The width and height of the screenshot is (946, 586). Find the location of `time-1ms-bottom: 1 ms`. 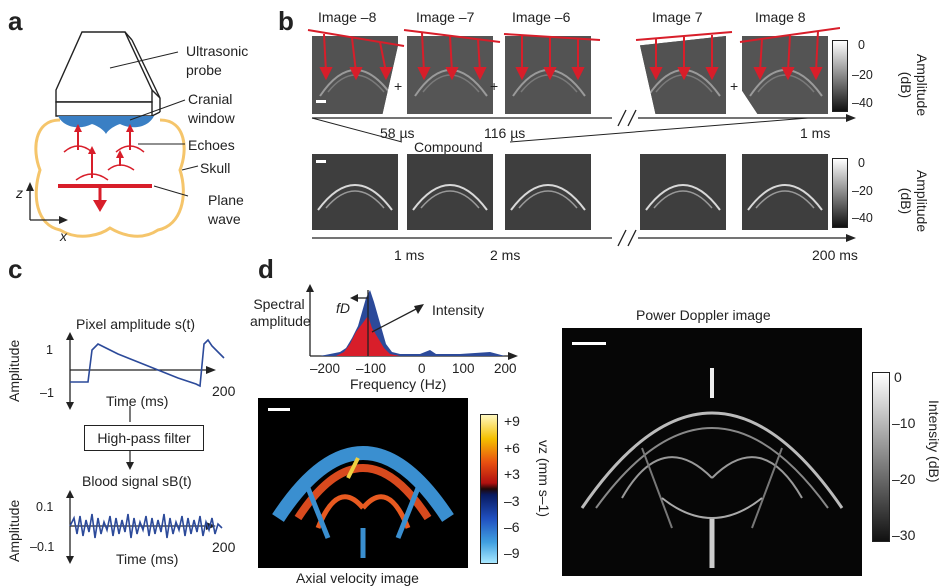

time-1ms-bottom: 1 ms is located at coordinates (409, 255).